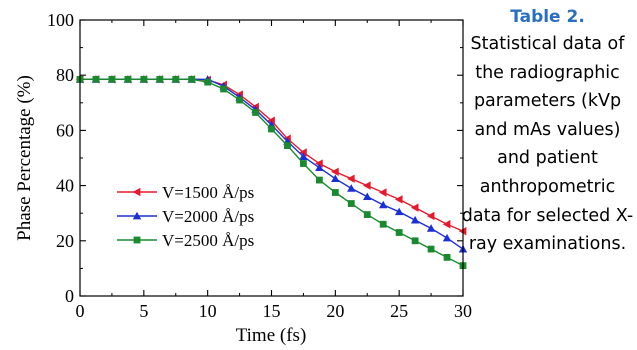 This screenshot has height=350, width=637. What do you see at coordinates (547, 17) in the screenshot?
I see `caption-title: Table 2.` at bounding box center [547, 17].